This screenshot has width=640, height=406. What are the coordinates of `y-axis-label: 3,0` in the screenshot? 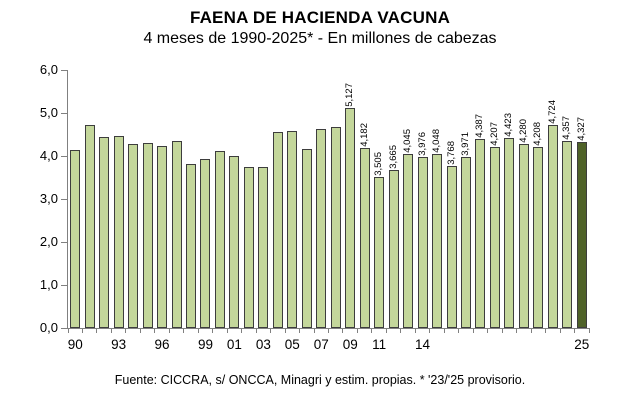 It's located at (48, 198).